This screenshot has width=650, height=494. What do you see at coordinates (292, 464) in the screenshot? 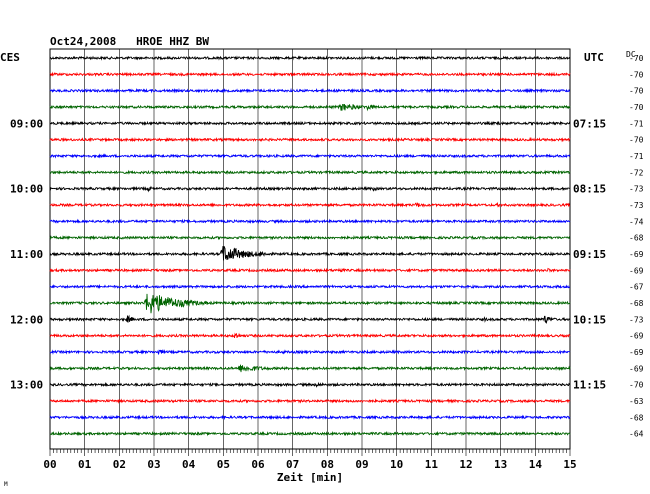
I see `x-tick-label: 07` at bounding box center [292, 464].